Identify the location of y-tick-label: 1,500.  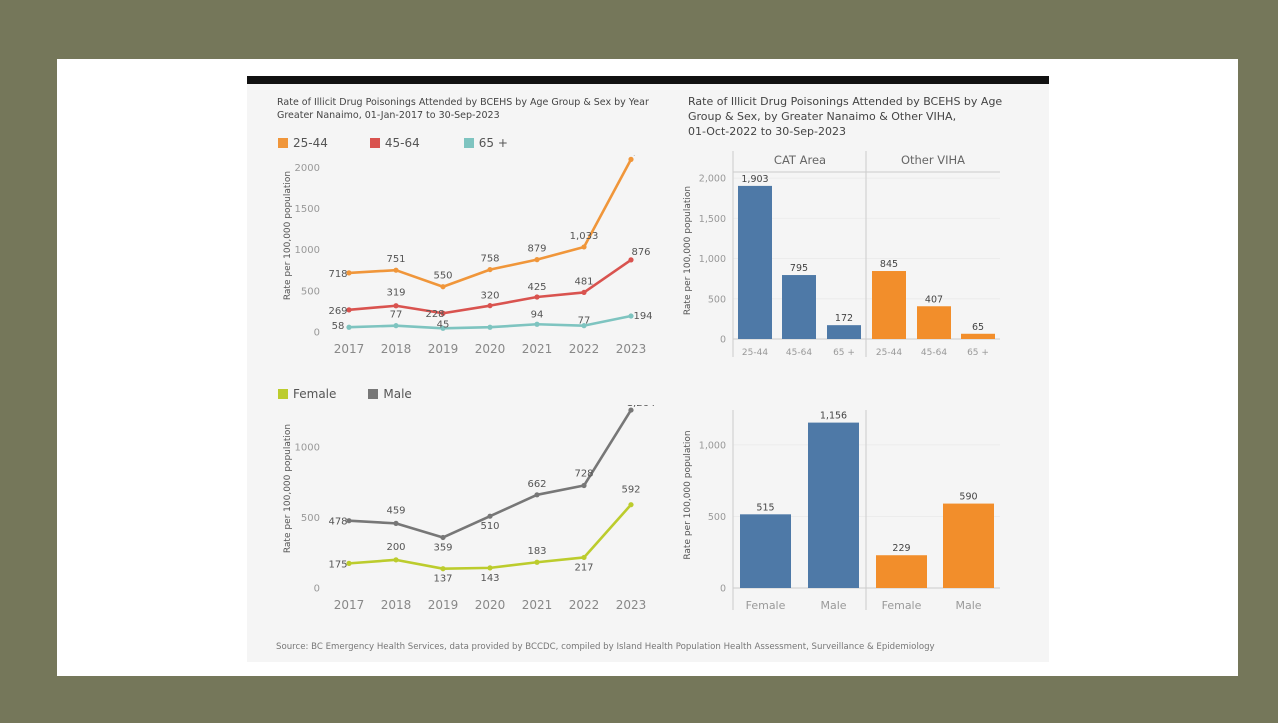
(712, 219).